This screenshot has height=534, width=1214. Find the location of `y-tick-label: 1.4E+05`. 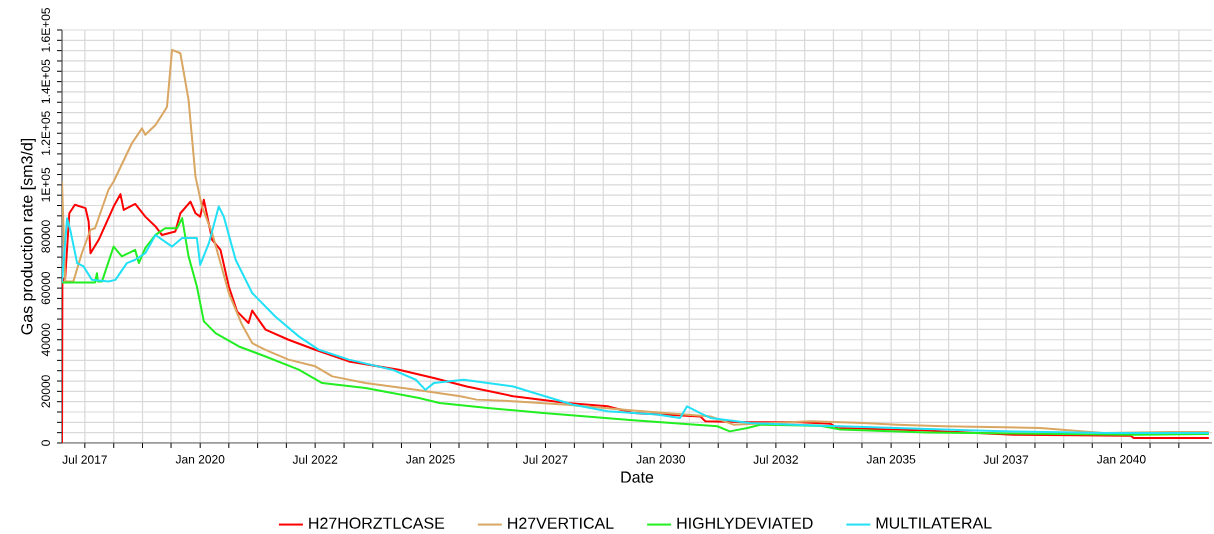

y-tick-label: 1.4E+05 is located at coordinates (45, 81).